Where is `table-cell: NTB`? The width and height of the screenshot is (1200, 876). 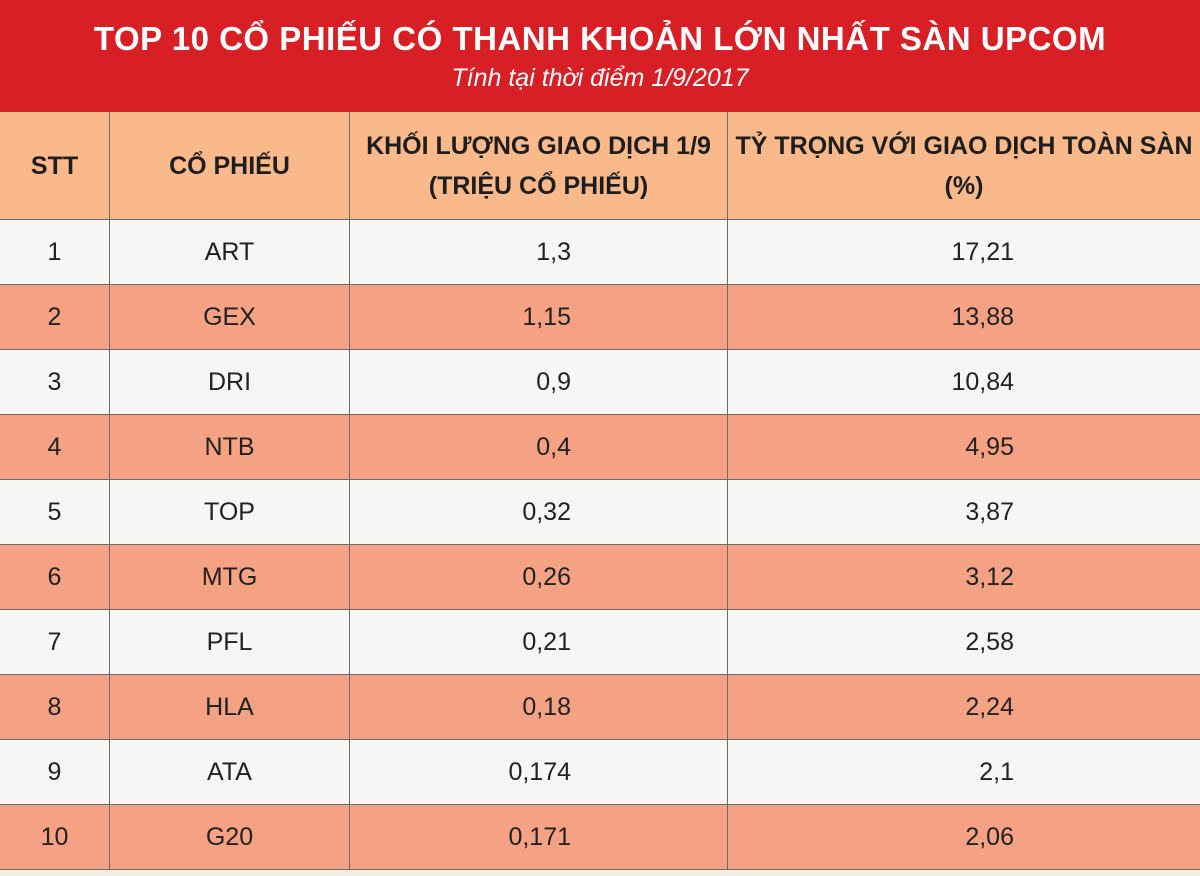
table-cell: NTB is located at coordinates (230, 447).